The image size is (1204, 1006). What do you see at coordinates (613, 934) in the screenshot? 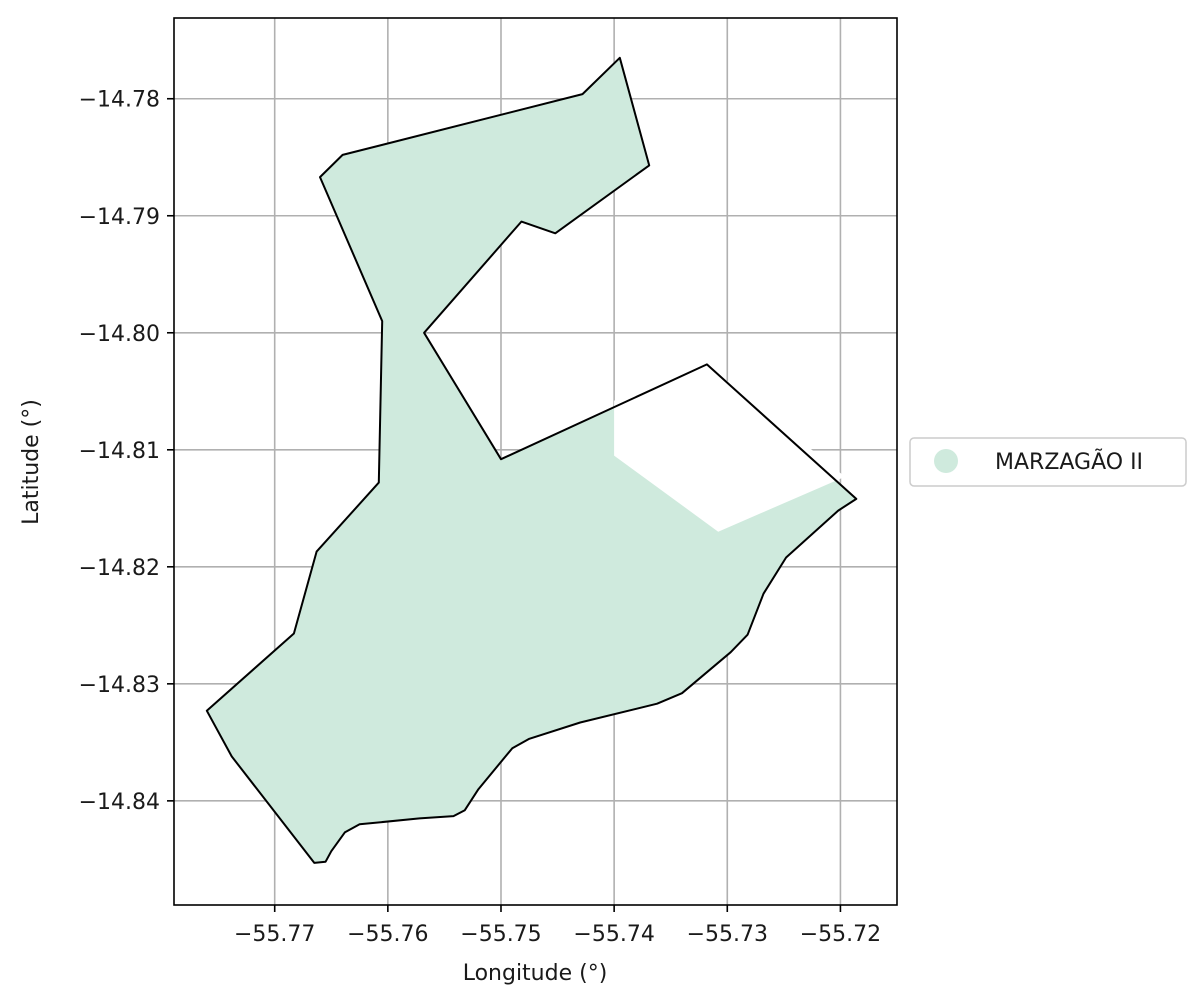
I see `x-tick-label: −55.74` at bounding box center [613, 934].